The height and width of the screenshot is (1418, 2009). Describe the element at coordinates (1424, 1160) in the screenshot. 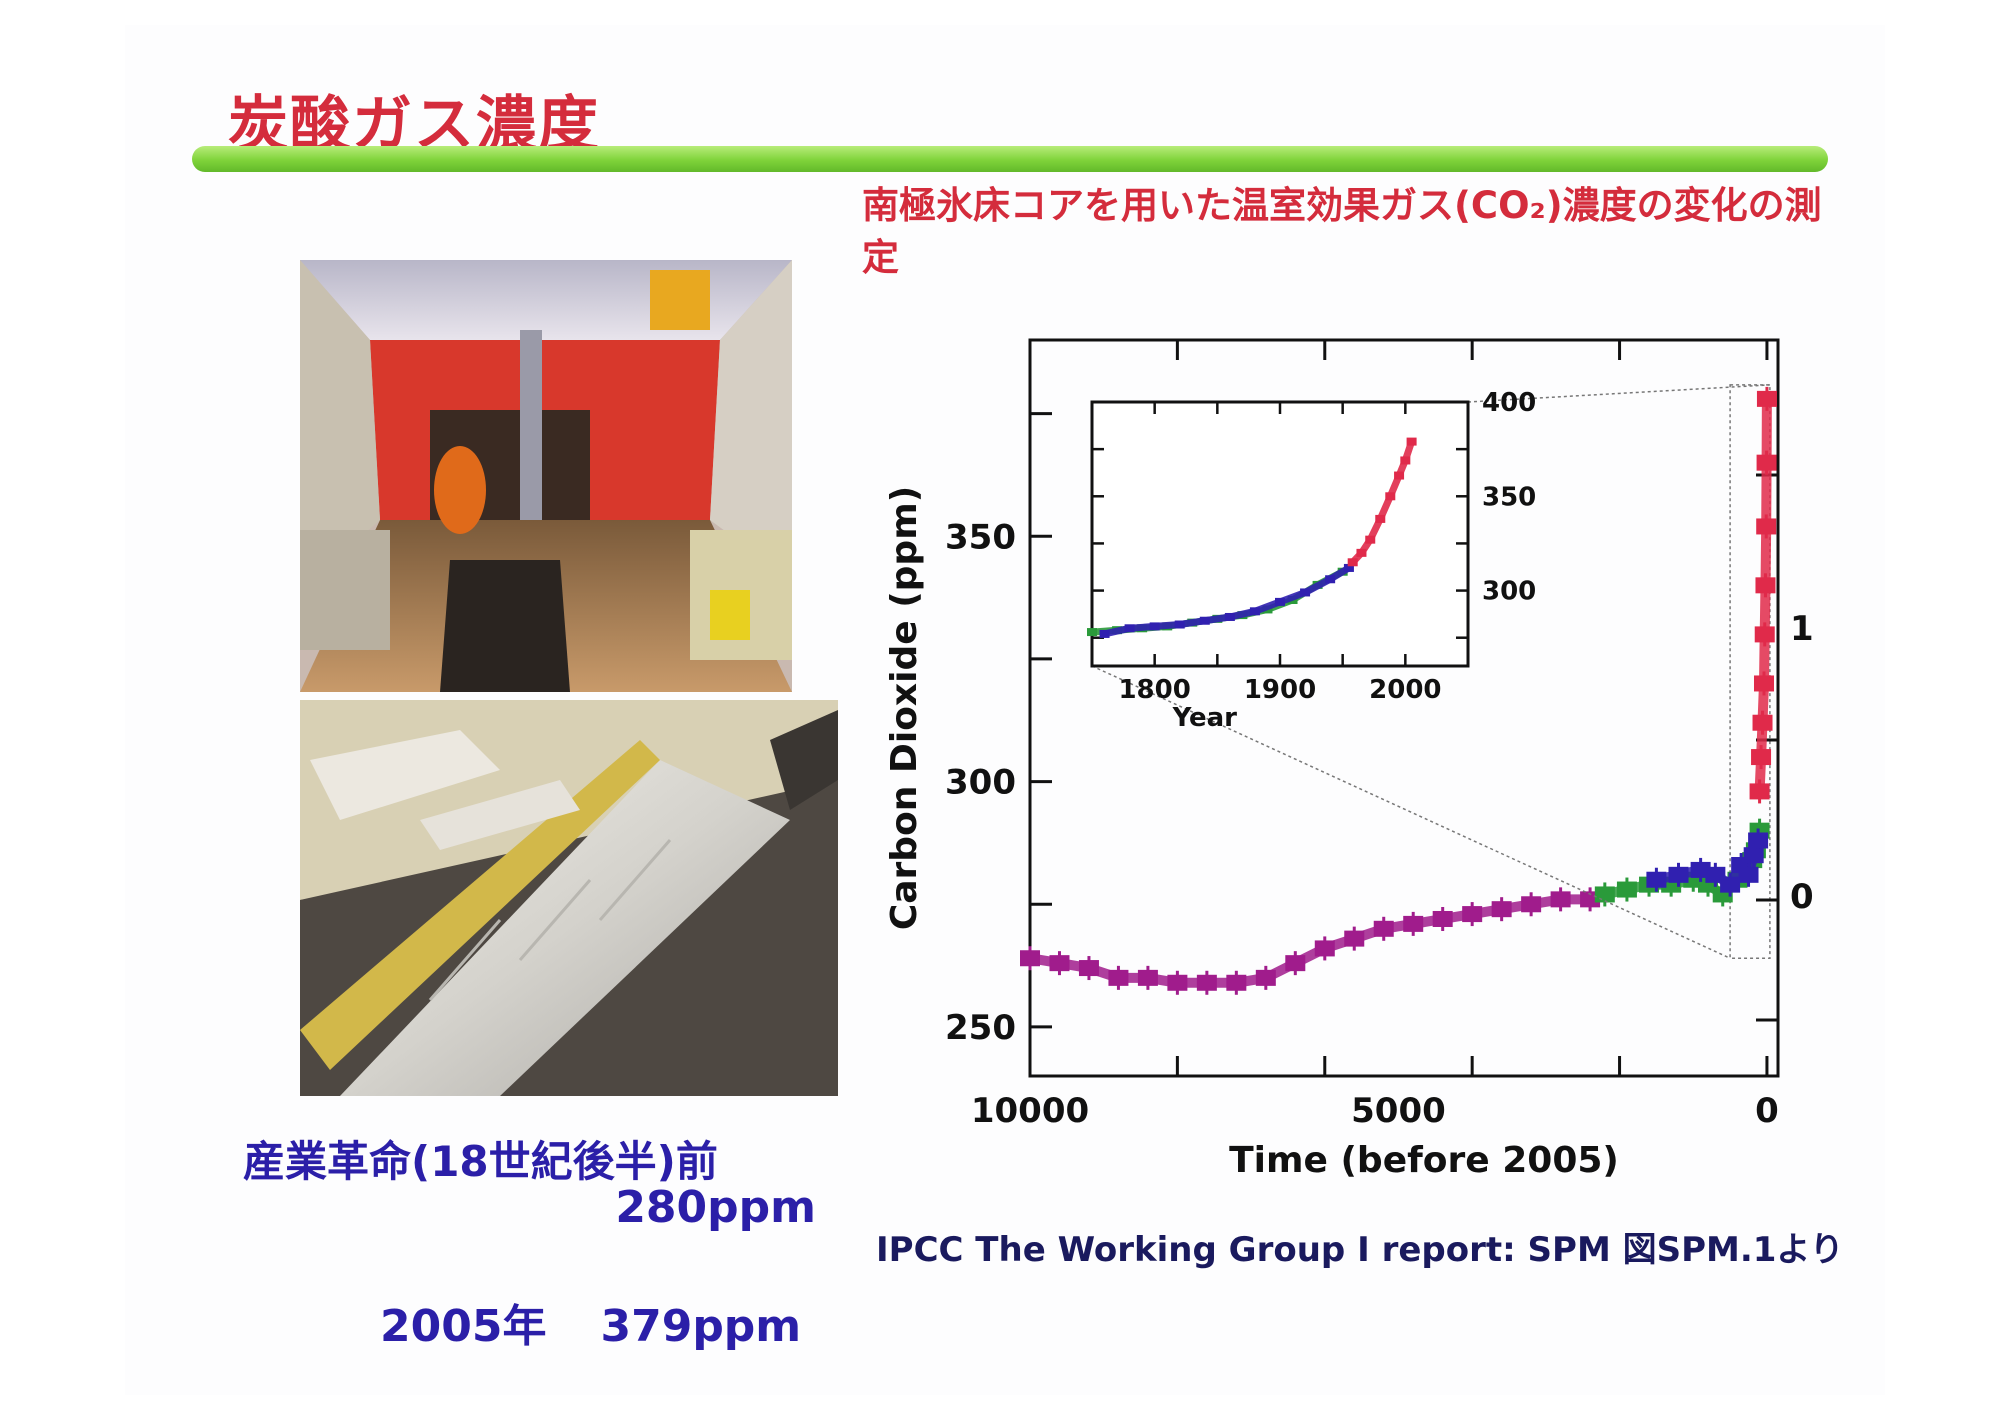

I see `x-axis-label: Time (before 2005)` at that location.